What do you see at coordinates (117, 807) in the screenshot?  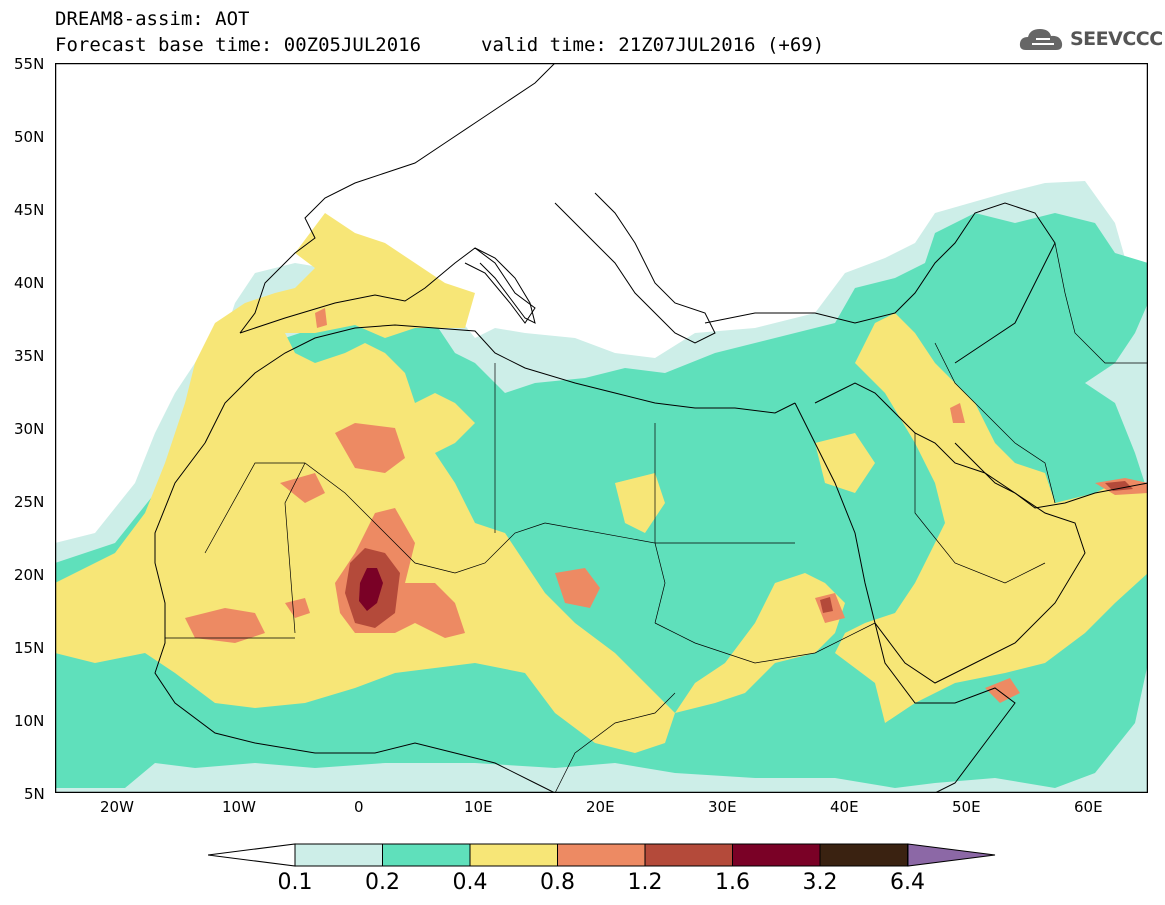 I see `lon-label: 20W` at bounding box center [117, 807].